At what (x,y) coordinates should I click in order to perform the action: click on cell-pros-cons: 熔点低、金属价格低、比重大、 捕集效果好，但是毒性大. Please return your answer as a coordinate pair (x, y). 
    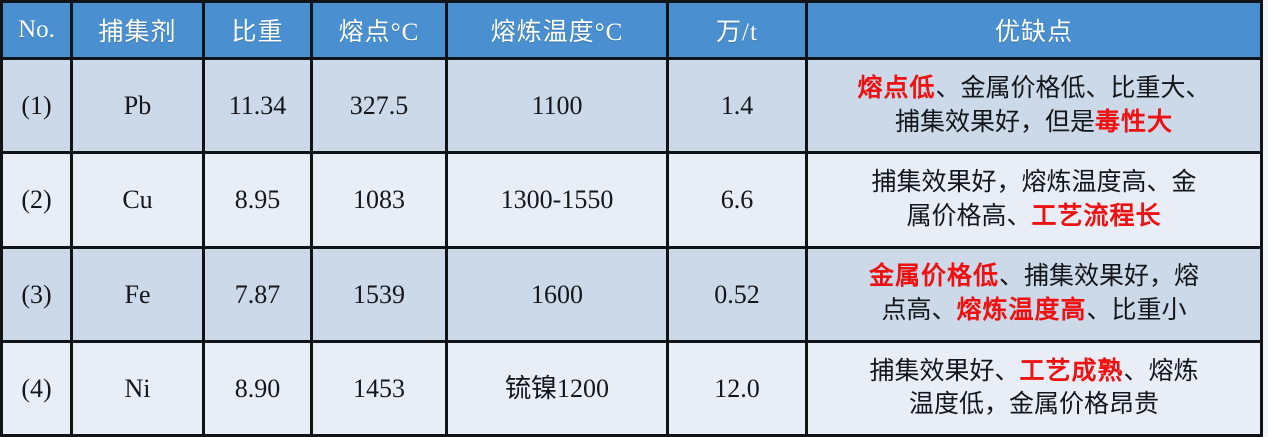
    Looking at the image, I should click on (1034, 105).